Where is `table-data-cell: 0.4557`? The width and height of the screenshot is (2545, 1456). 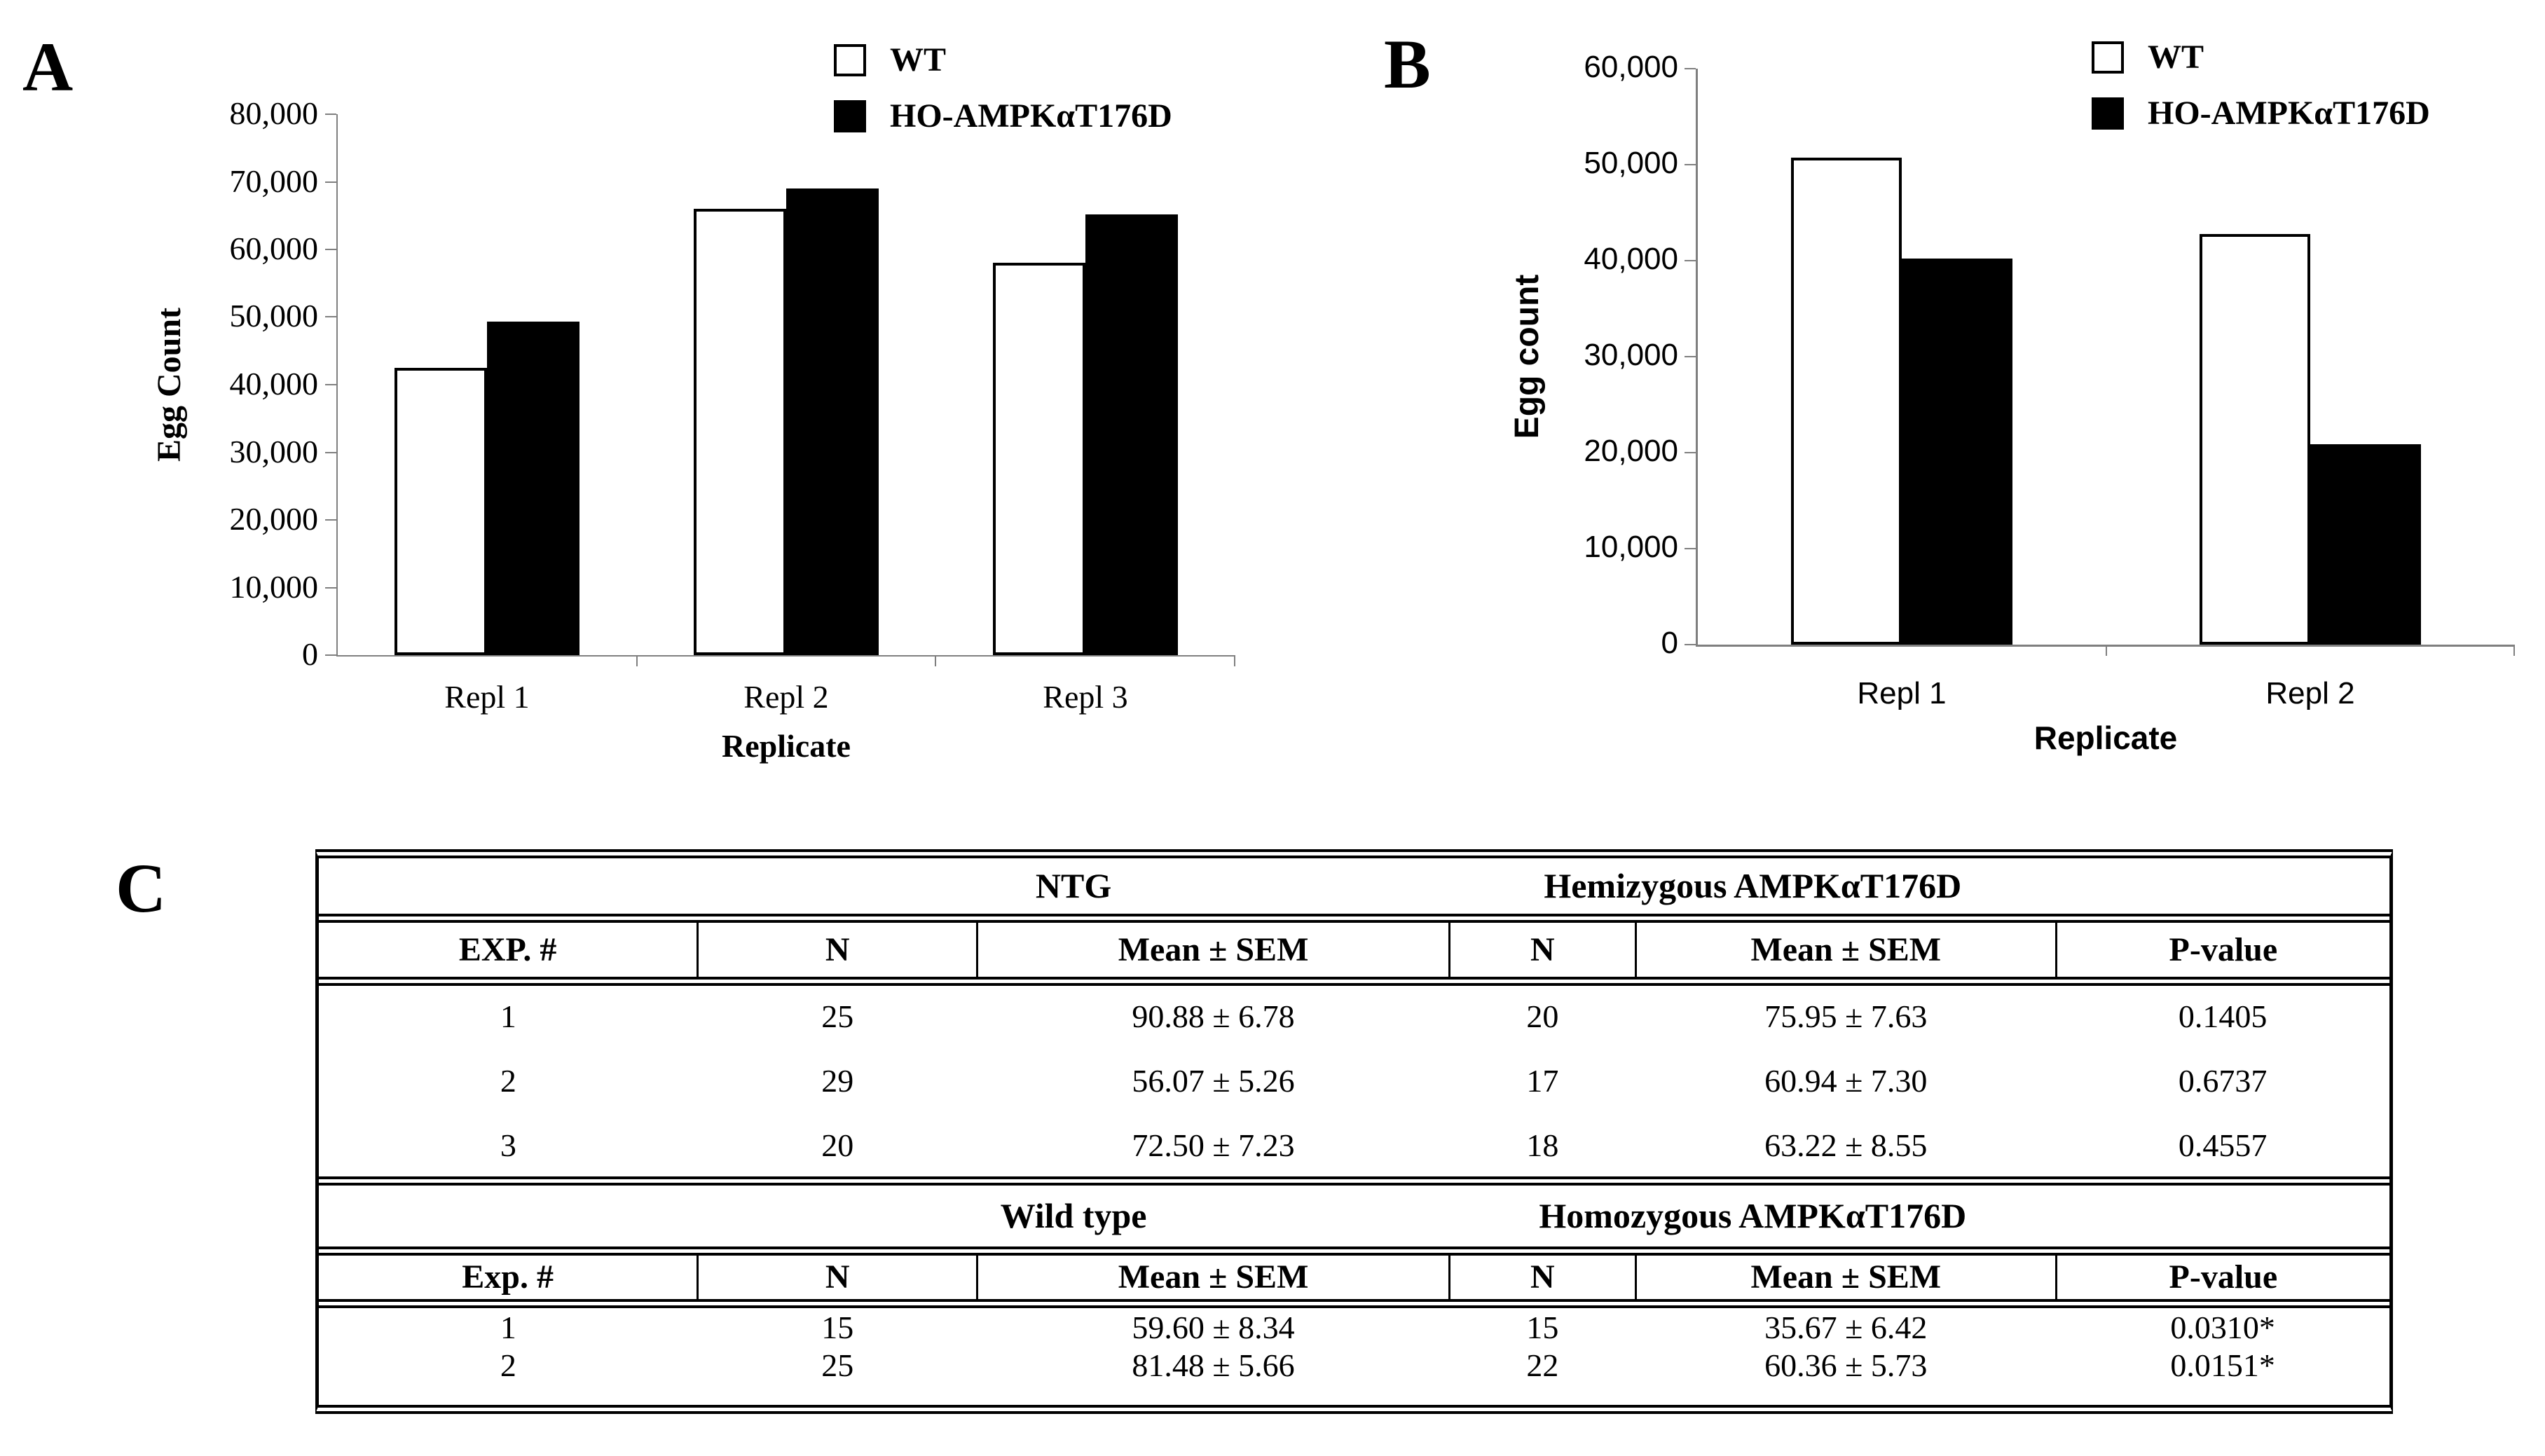 table-data-cell: 0.4557 is located at coordinates (2223, 1145).